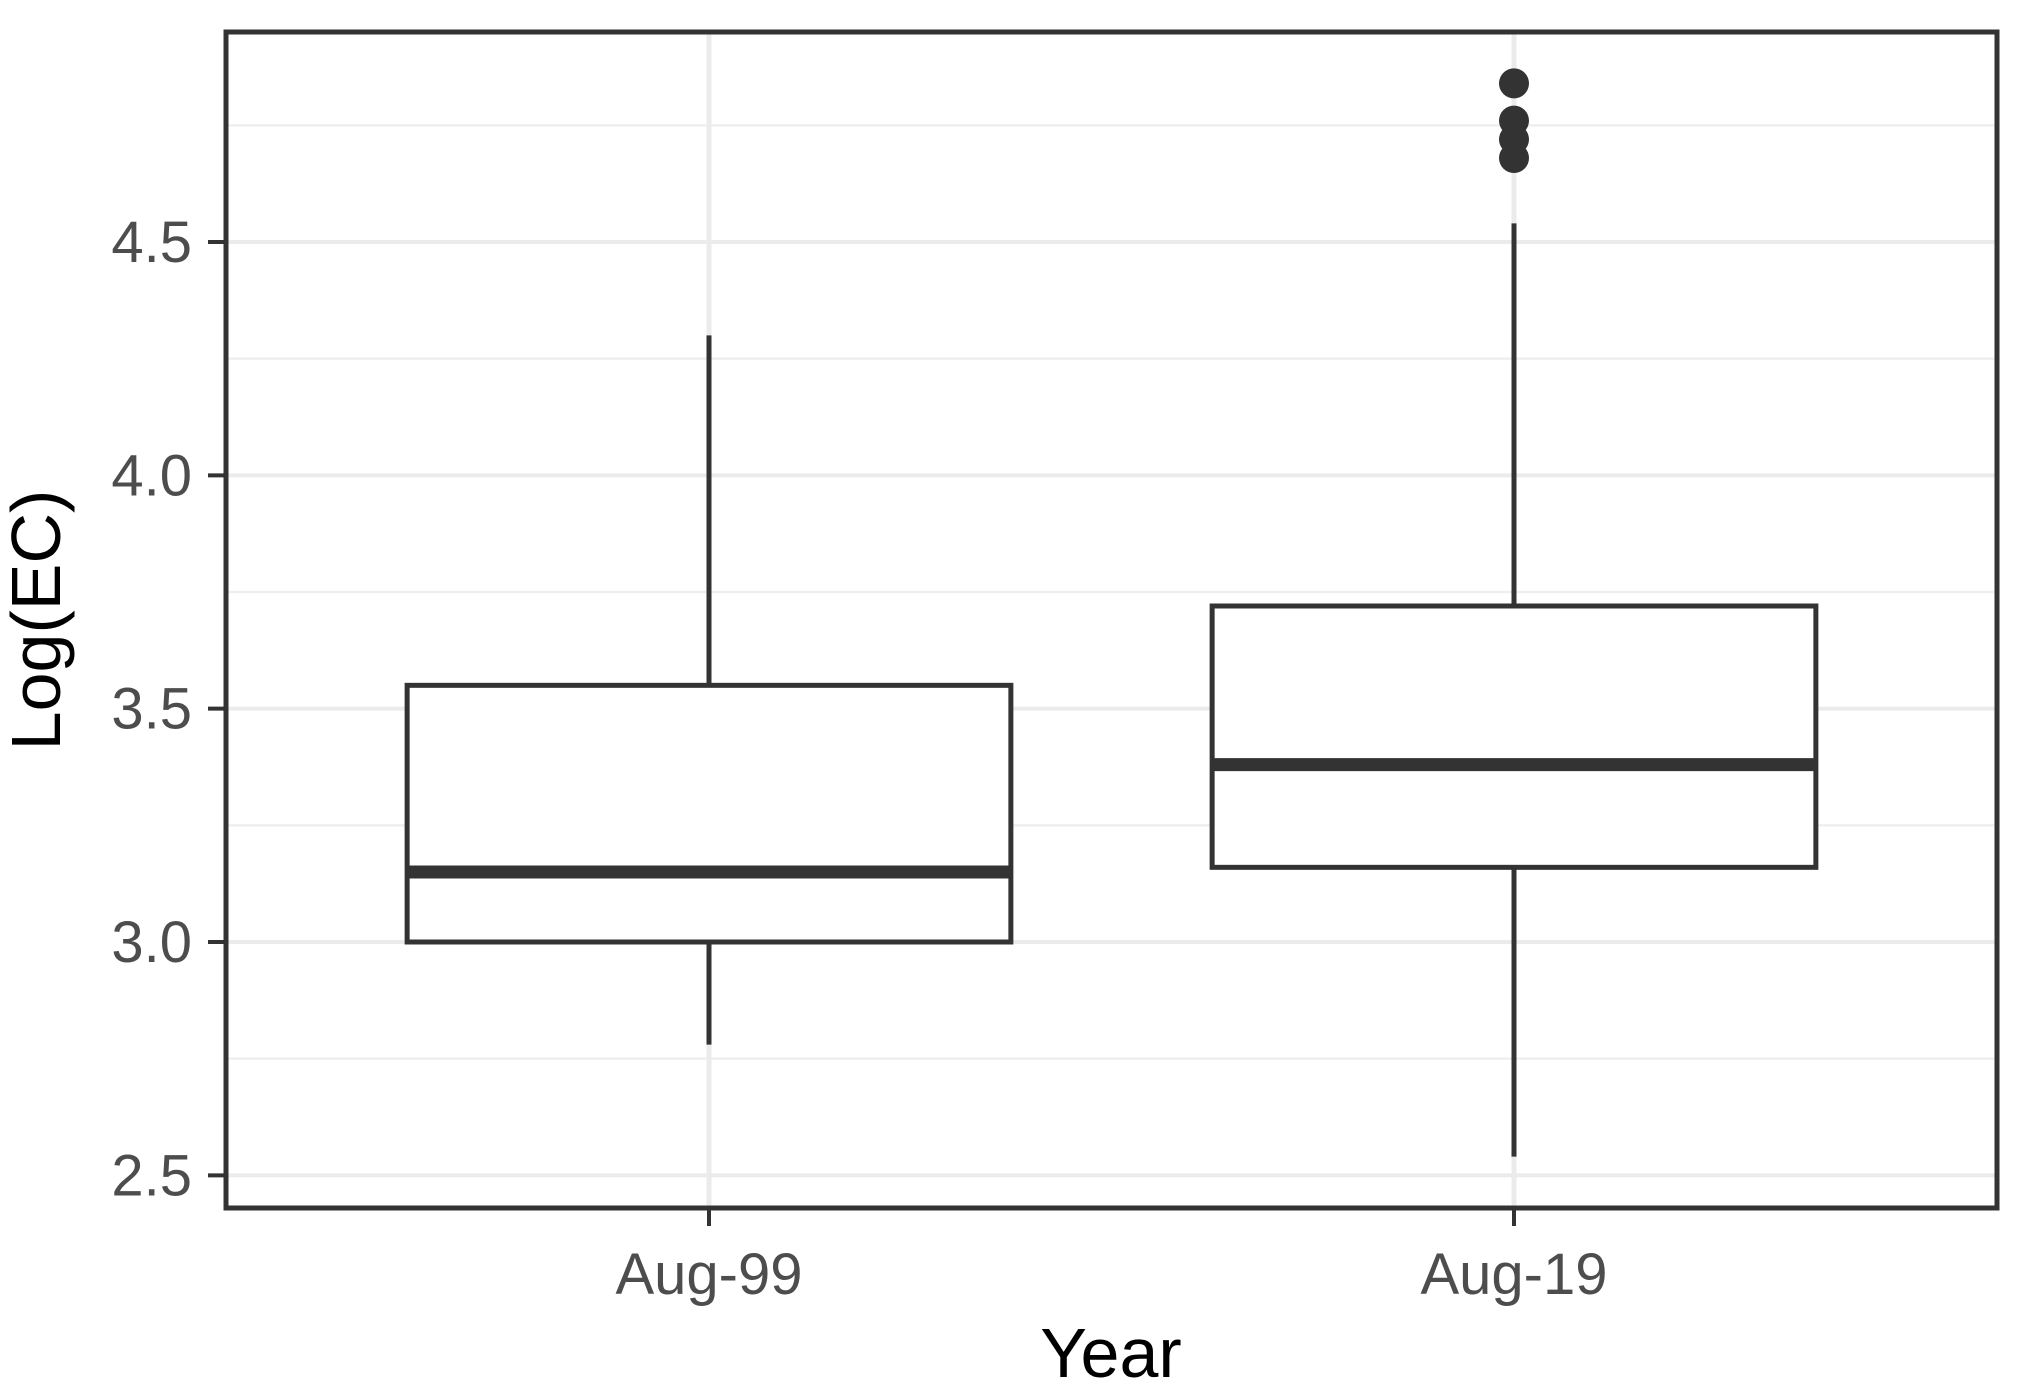 The image size is (2027, 1400). I want to click on x-tick-label: Aug-19, so click(1513, 1274).